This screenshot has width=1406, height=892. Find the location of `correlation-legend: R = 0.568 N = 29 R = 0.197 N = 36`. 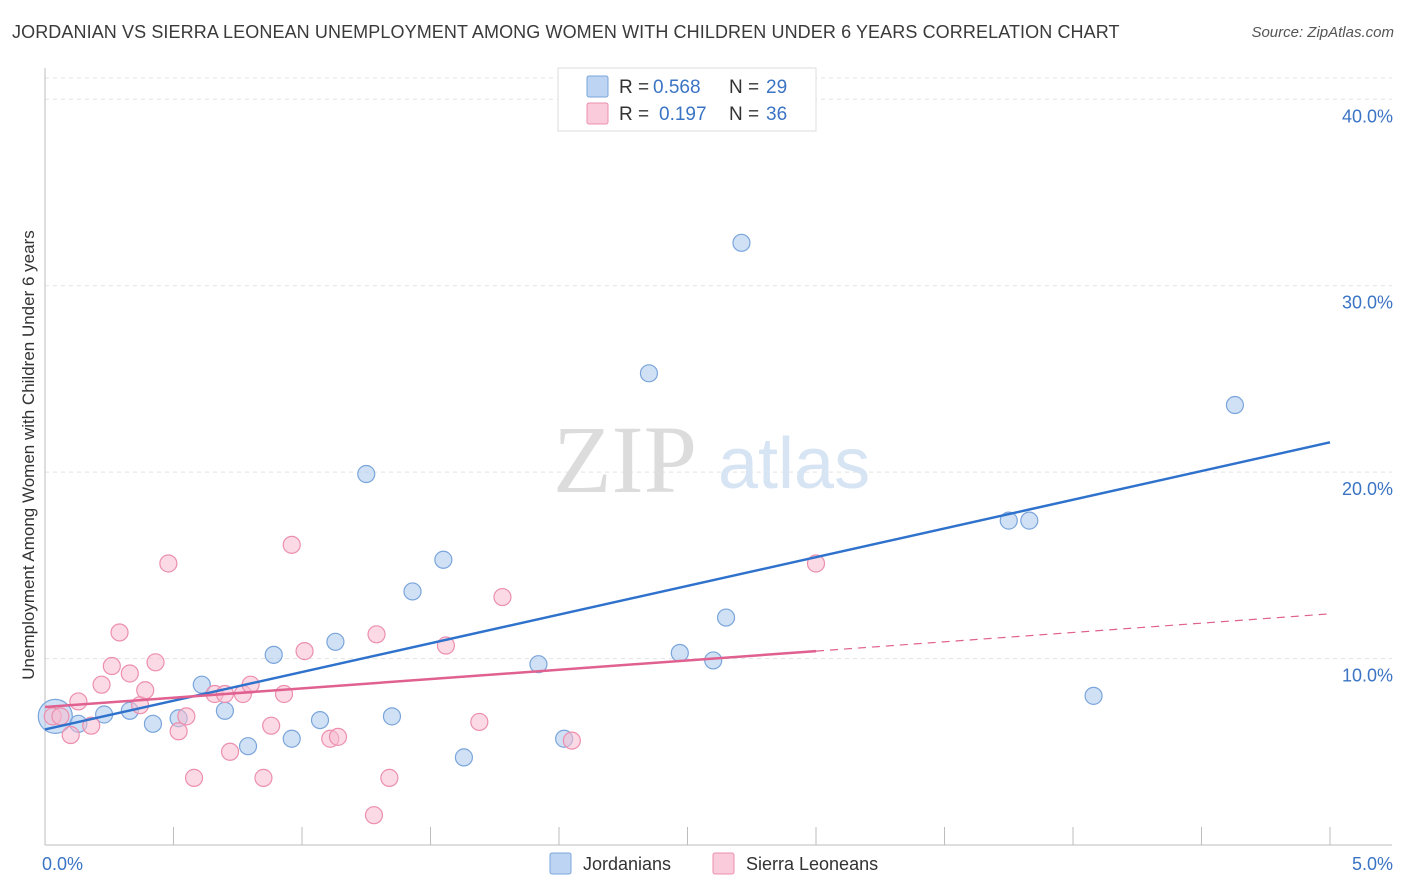

correlation-legend: R = 0.568 N = 29 R = 0.197 N = 36 is located at coordinates (687, 99).